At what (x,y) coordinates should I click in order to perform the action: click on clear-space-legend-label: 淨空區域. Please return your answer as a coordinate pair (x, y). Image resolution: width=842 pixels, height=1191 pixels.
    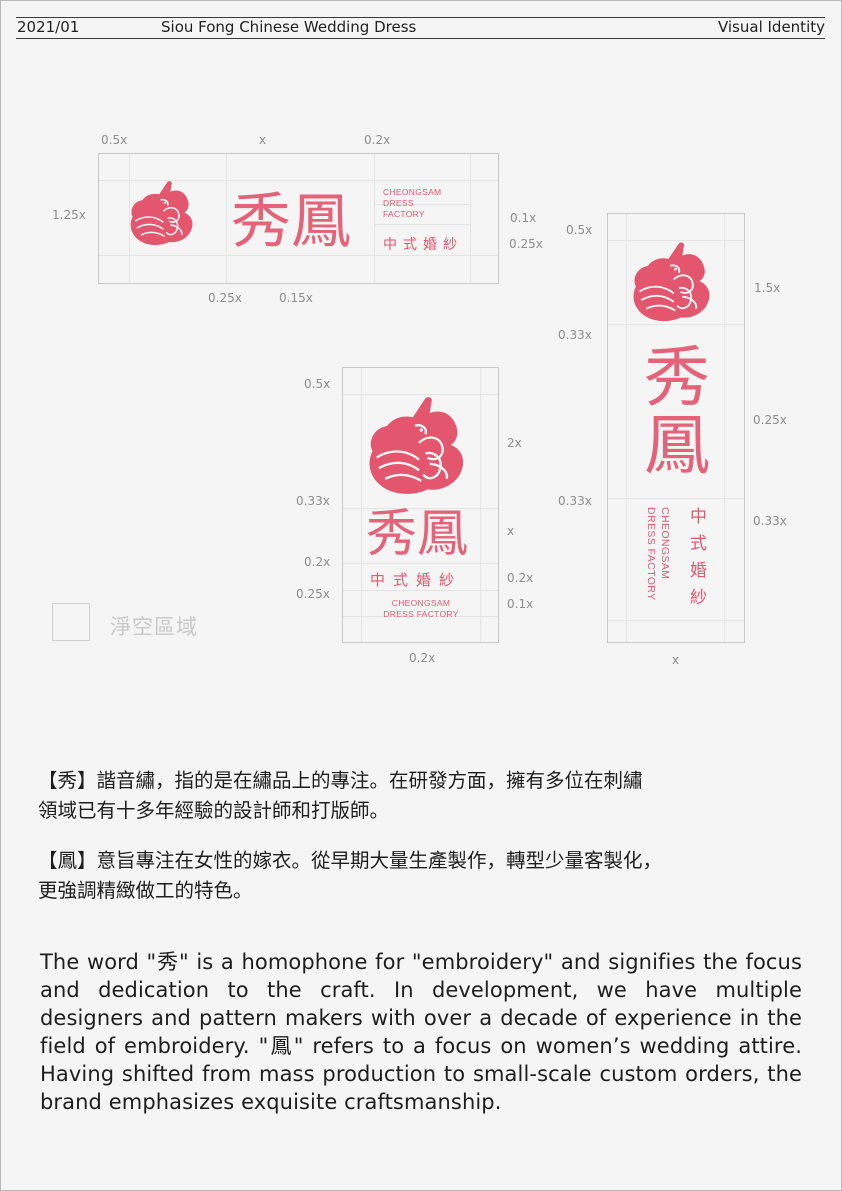
    Looking at the image, I should click on (154, 627).